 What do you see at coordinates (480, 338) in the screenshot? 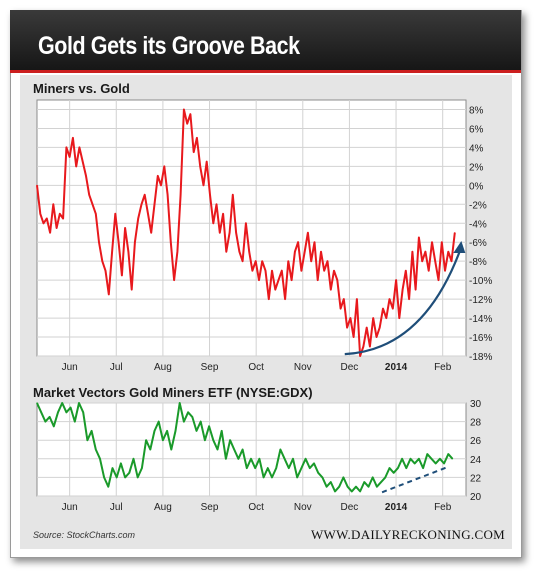
I see `y-tick-label: -16%` at bounding box center [480, 338].